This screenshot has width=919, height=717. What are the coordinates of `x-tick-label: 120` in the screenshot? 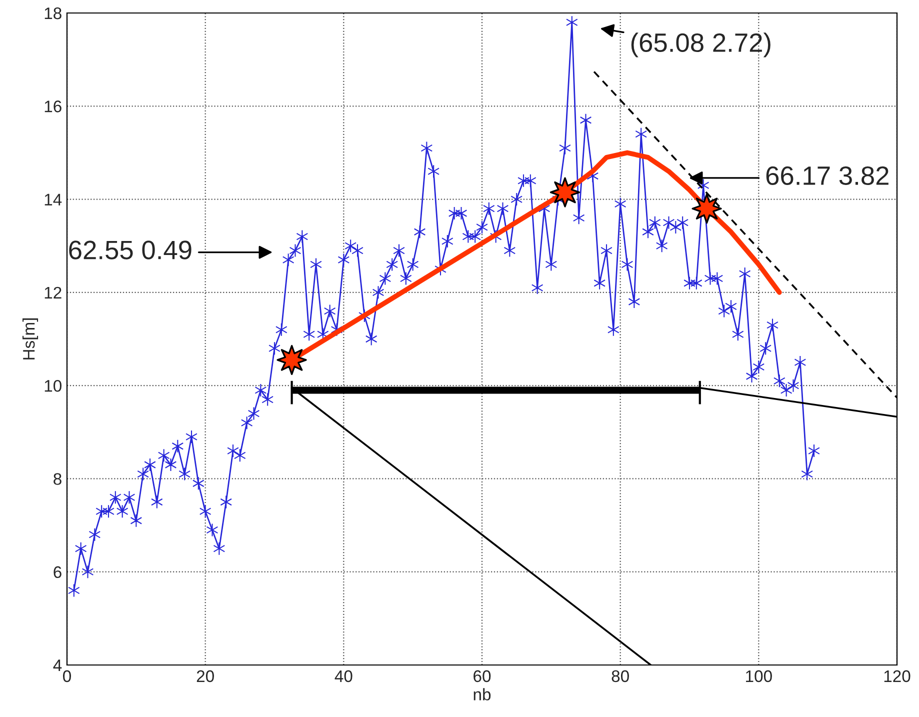 It's located at (897, 676).